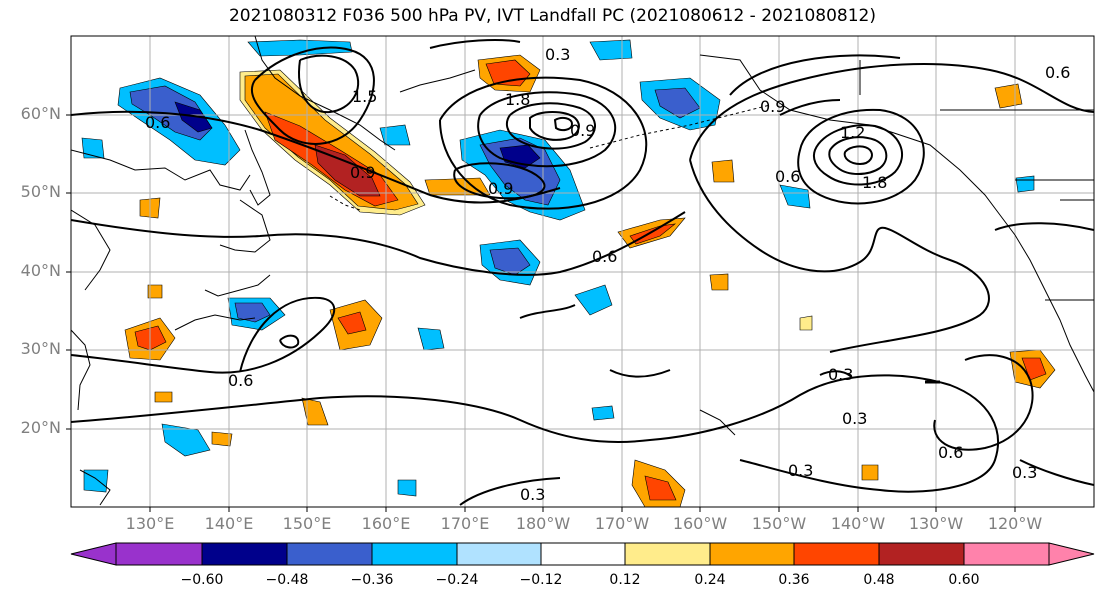 This screenshot has width=1105, height=601. I want to click on lat-label: 40°N, so click(40, 270).